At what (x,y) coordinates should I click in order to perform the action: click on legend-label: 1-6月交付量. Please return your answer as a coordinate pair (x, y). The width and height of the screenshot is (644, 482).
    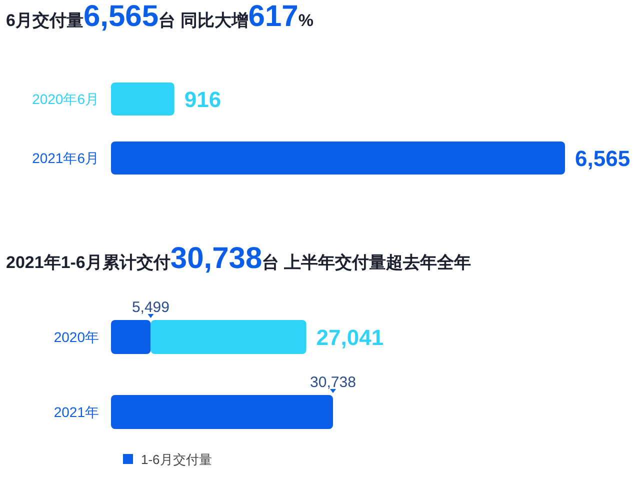
    Looking at the image, I should click on (176, 459).